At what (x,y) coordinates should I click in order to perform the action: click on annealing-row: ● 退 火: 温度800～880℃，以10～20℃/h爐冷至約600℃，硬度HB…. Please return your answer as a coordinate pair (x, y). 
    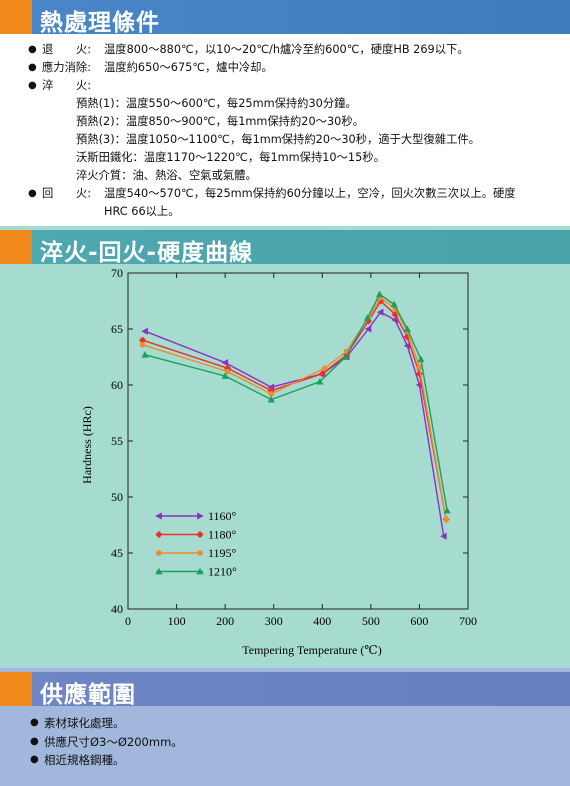
    Looking at the image, I should click on (254, 50).